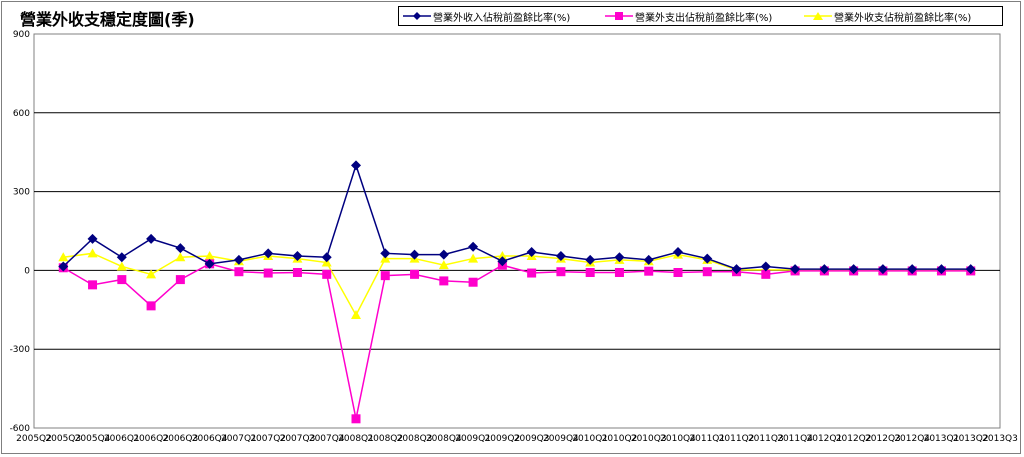  I want to click on x-tick-label: 2007Q1, so click(239, 439).